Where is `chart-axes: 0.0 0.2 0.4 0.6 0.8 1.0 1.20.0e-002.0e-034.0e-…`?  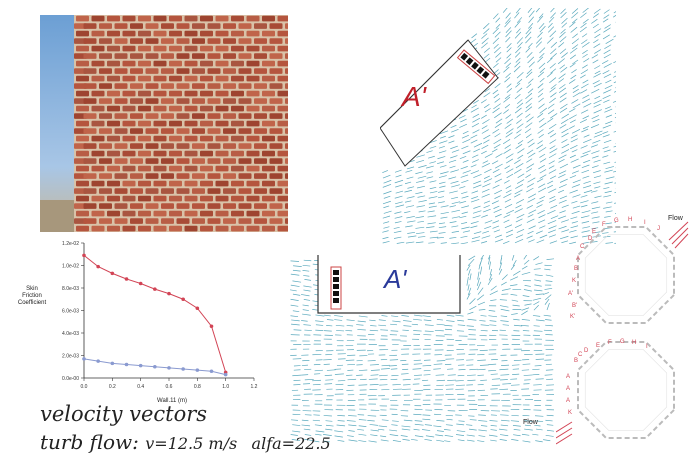 chart-axes: 0.0 0.2 0.4 0.6 0.8 1.0 1.20.0e-002.0e-034.0e-… is located at coordinates (160, 315).